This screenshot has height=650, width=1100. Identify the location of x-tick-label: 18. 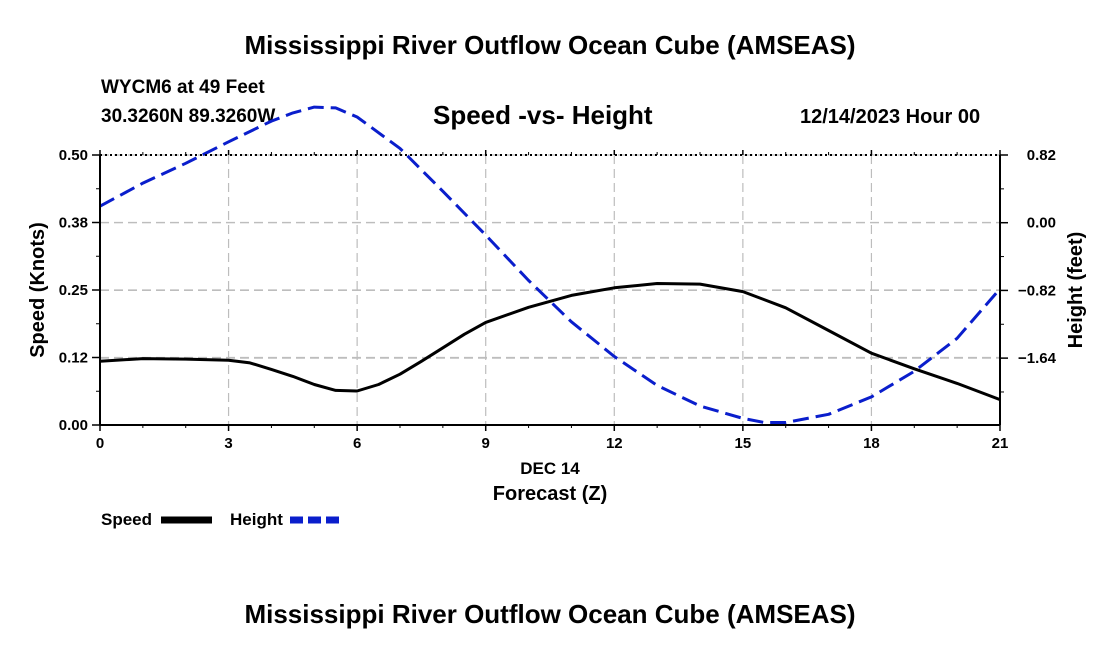
(871, 443).